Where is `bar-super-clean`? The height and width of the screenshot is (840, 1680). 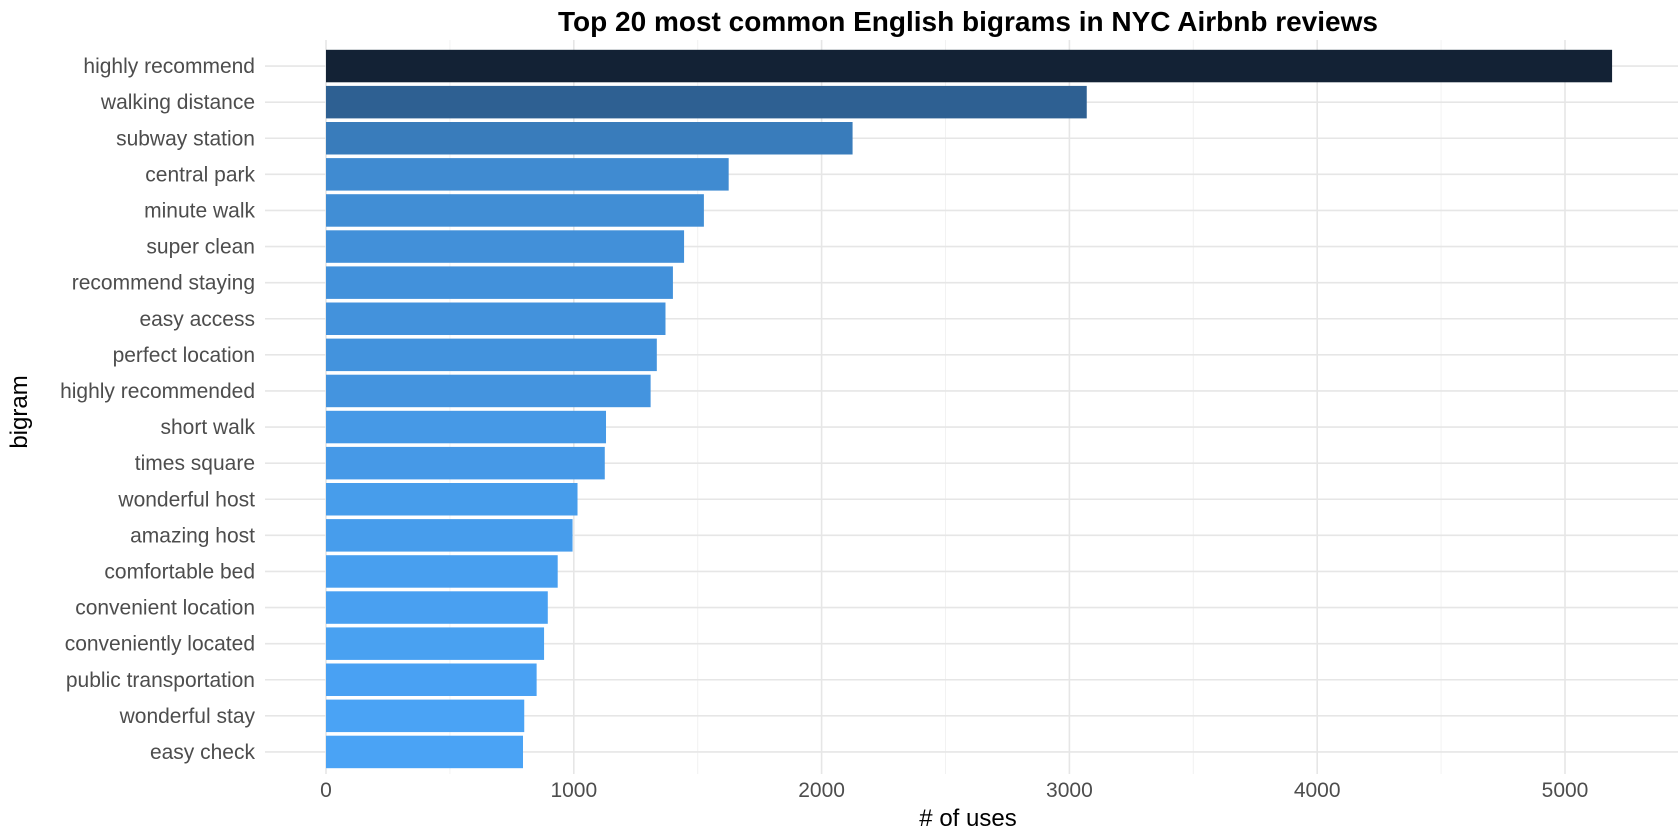 bar-super-clean is located at coordinates (505, 246).